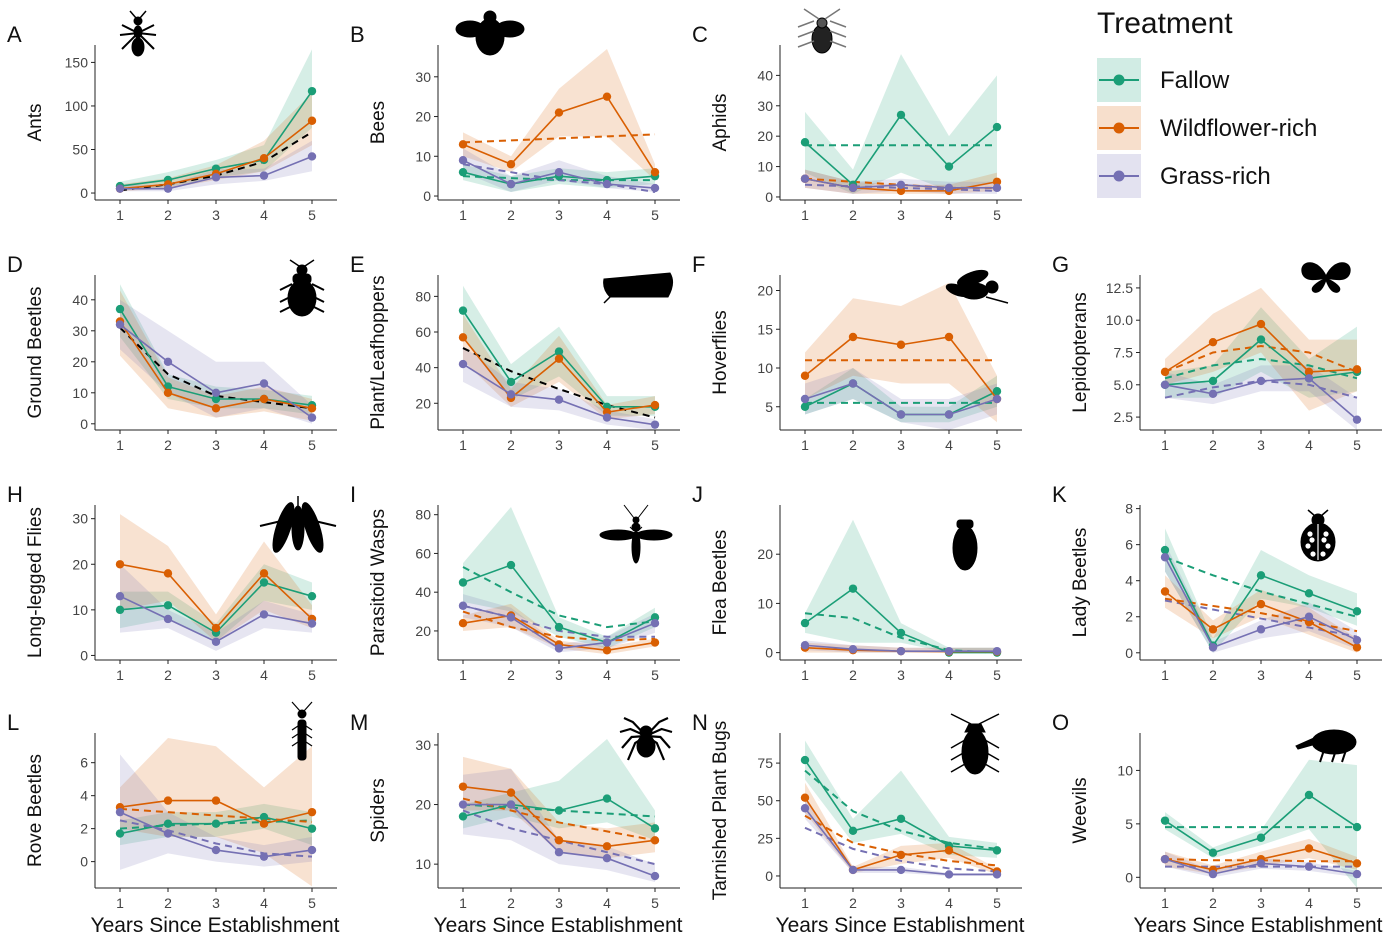  I want to click on y-tick-label: 30, so click(80, 331).